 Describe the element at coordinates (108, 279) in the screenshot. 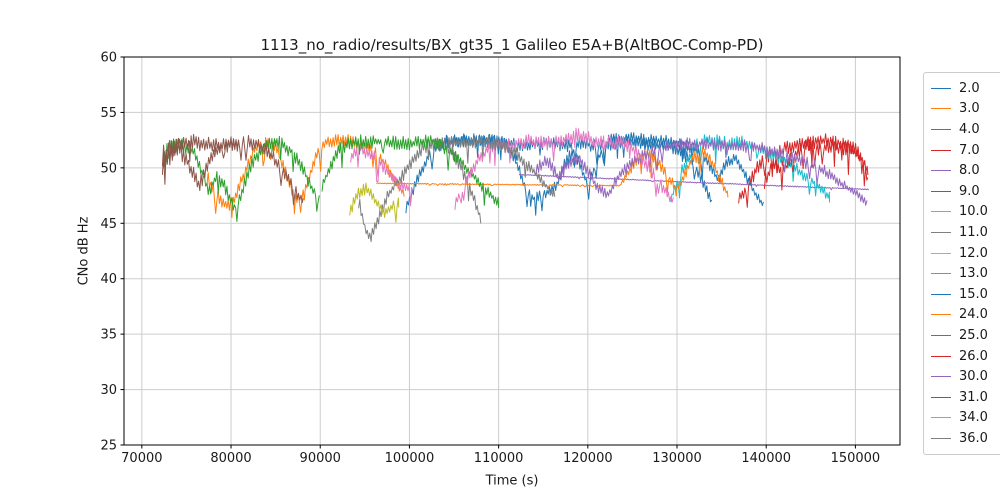

I see `y-tick-label: 40` at that location.